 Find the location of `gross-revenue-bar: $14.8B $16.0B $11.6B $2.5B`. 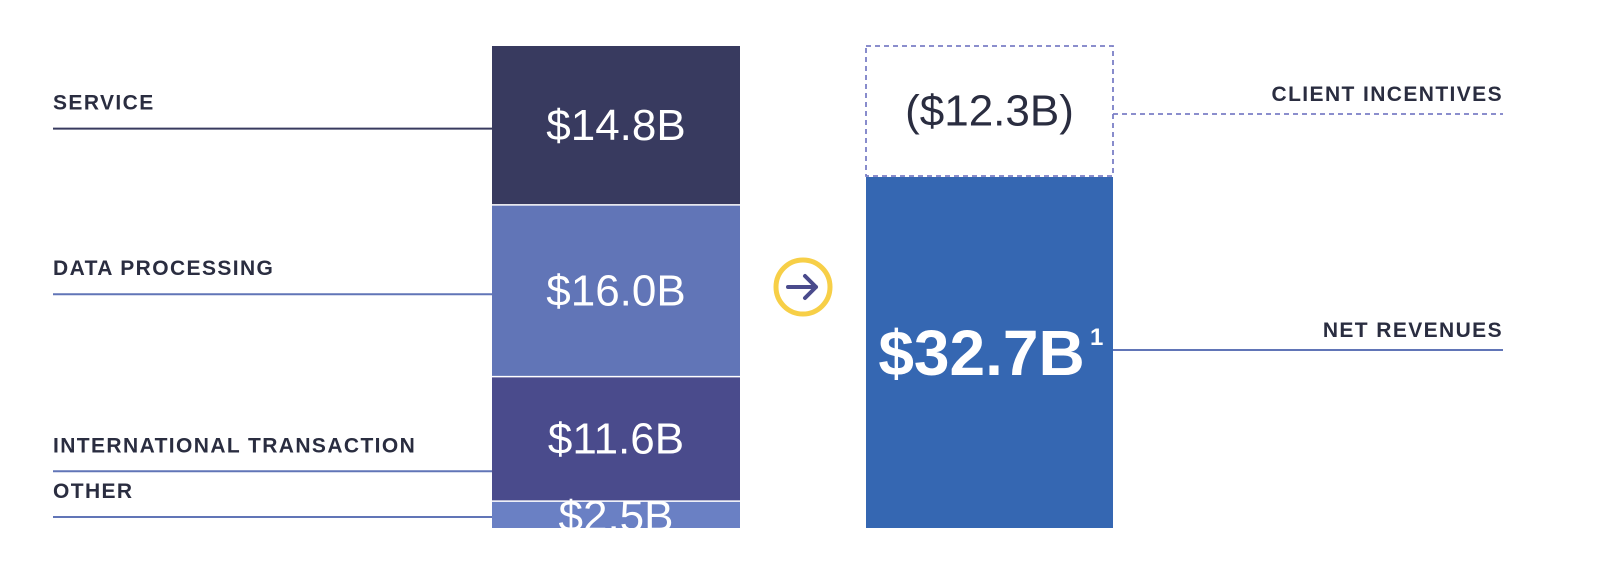

gross-revenue-bar: $14.8B $16.0B $11.6B $2.5B is located at coordinates (616, 293).